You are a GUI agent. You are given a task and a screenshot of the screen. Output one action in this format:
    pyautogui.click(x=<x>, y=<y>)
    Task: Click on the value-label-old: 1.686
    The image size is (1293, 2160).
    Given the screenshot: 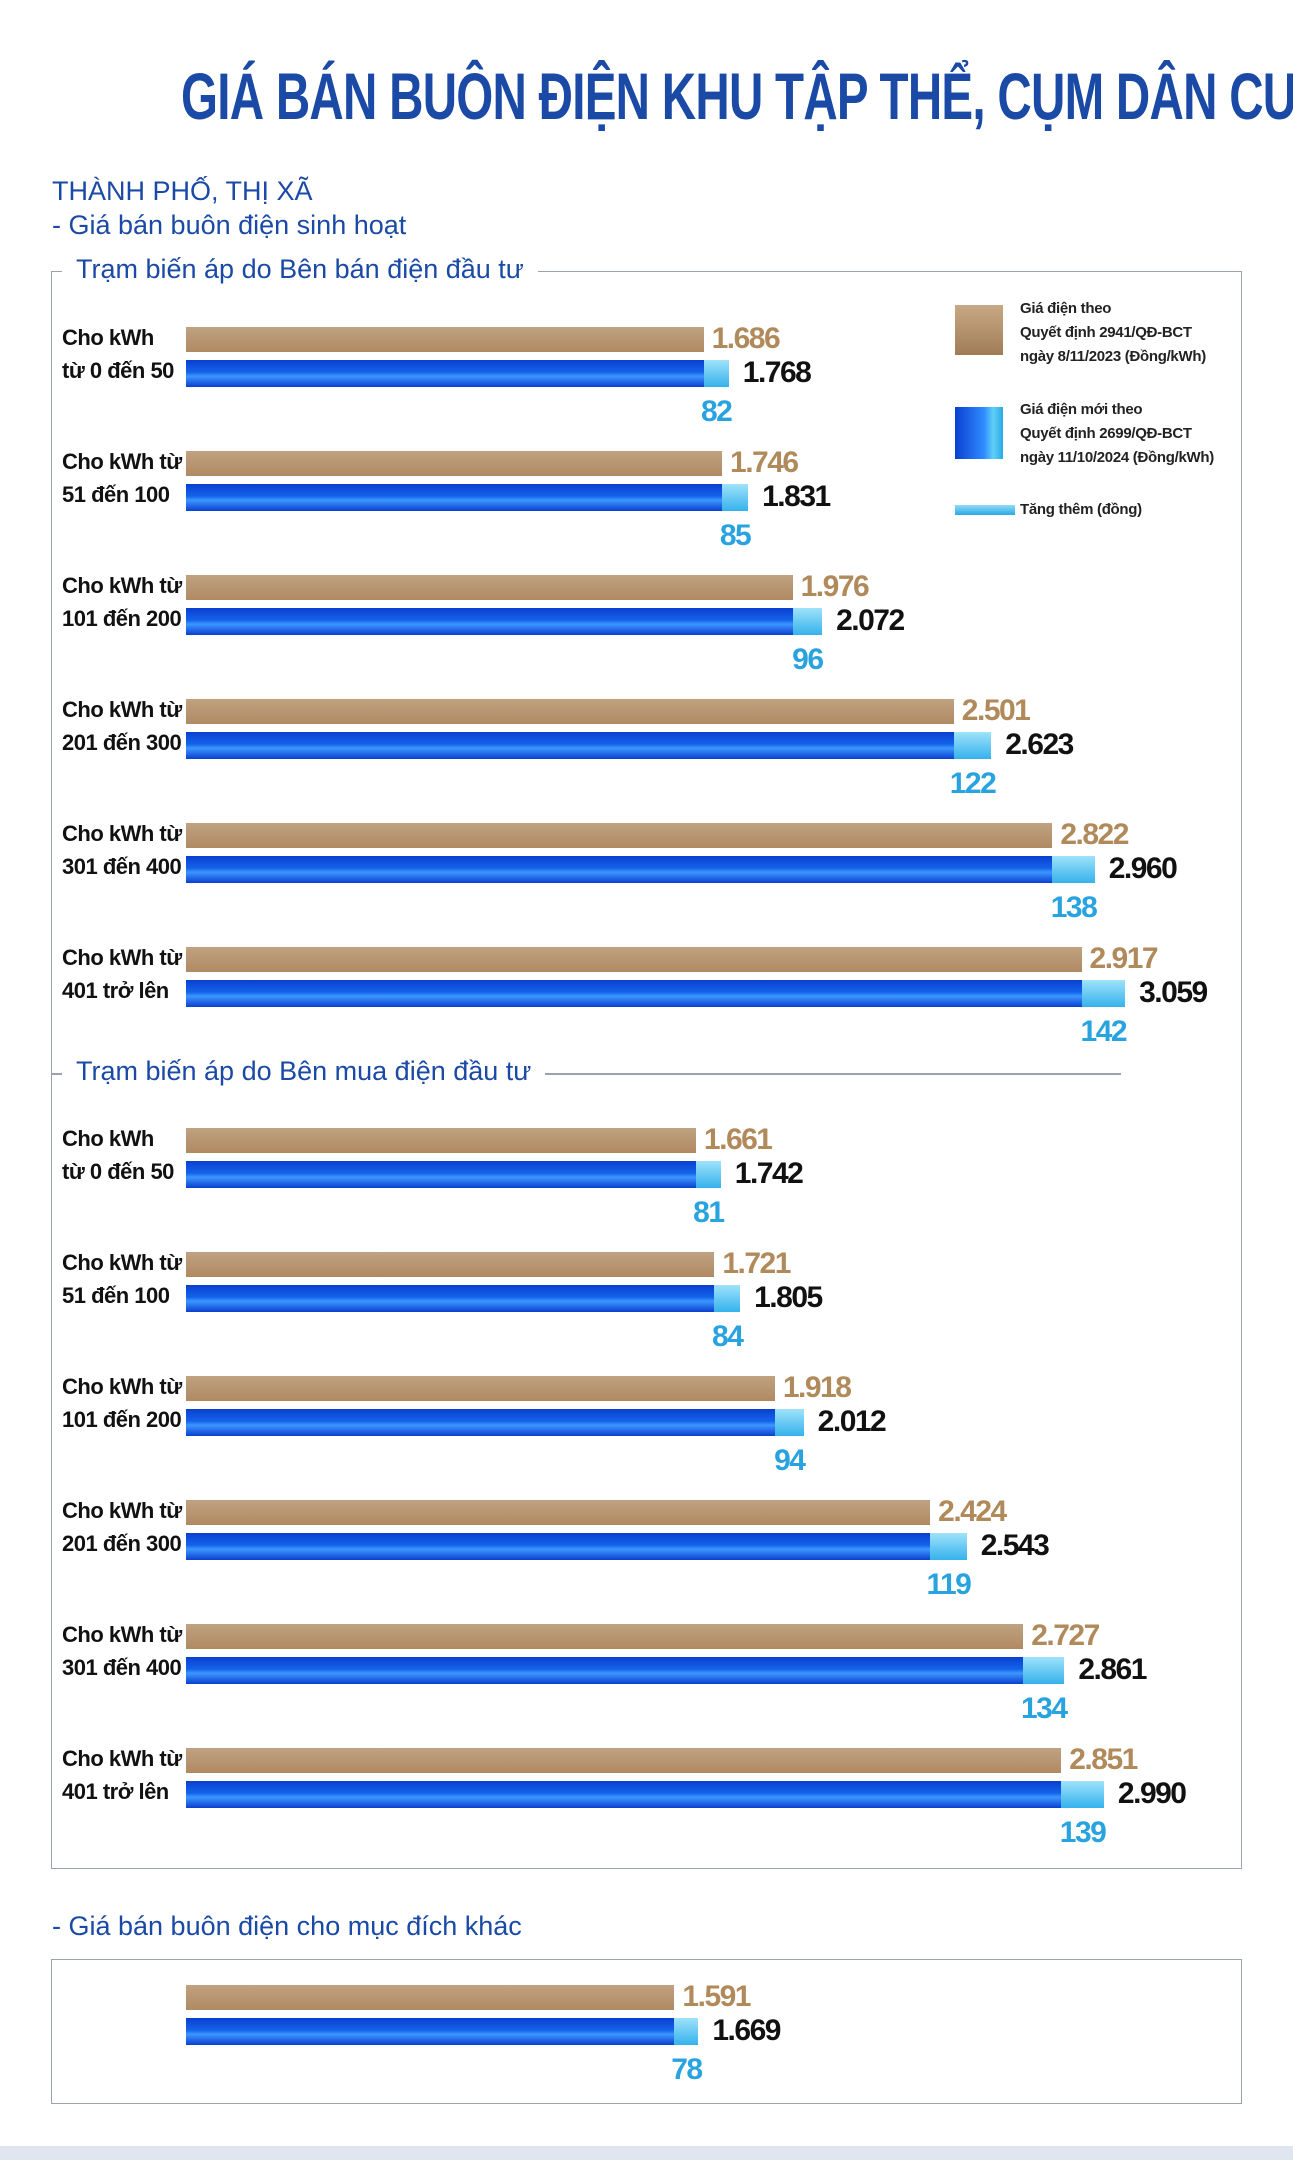 What is the action you would take?
    pyautogui.click(x=746, y=338)
    